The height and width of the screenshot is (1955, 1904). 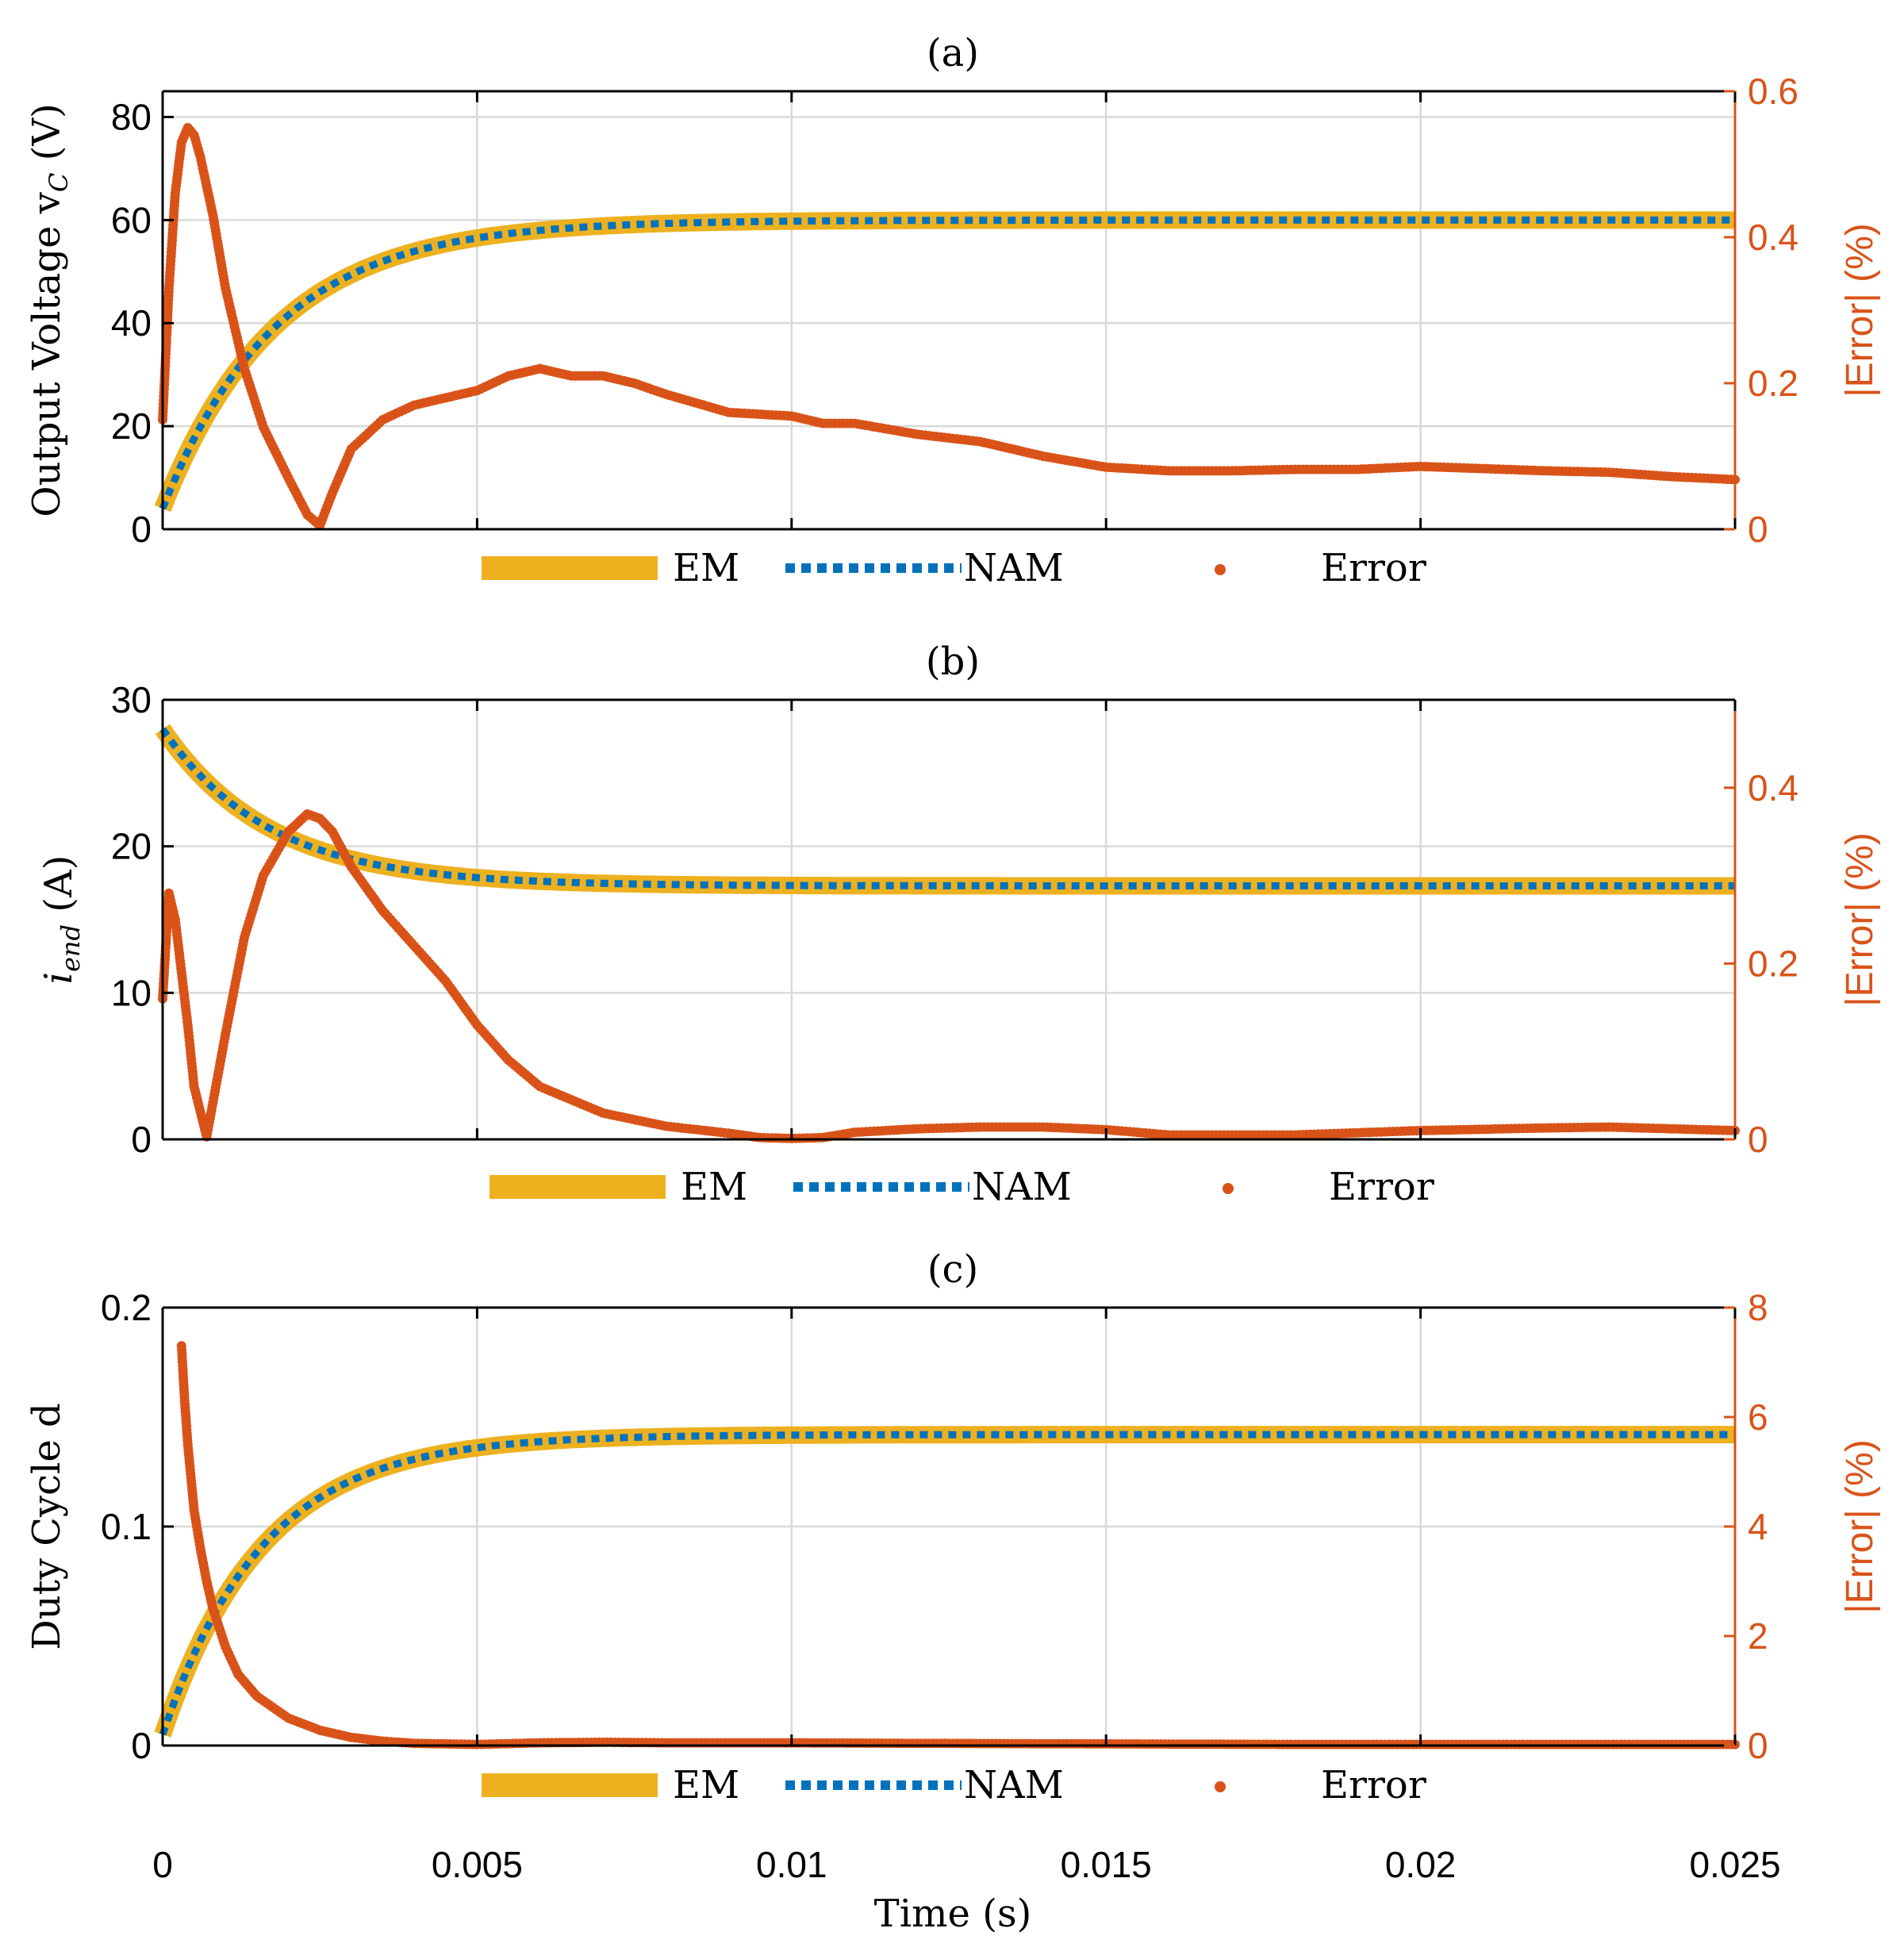 I want to click on y2-tick-label: 6, so click(x=1758, y=1417).